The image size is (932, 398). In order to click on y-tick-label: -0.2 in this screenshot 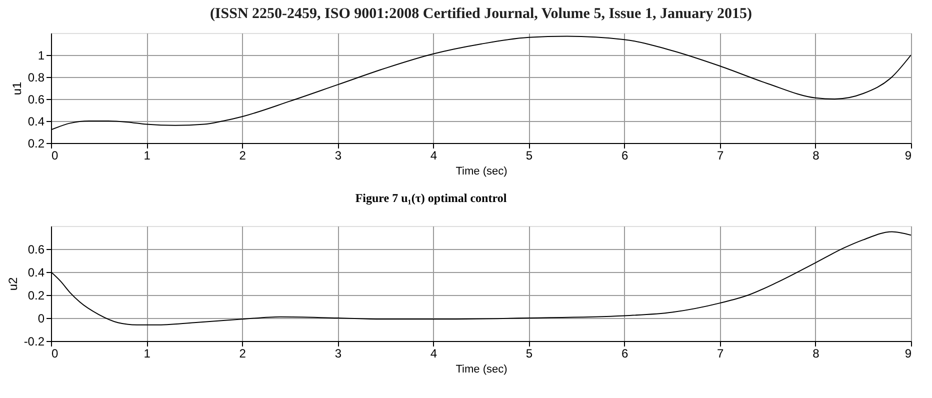, I will do `click(34, 341)`.